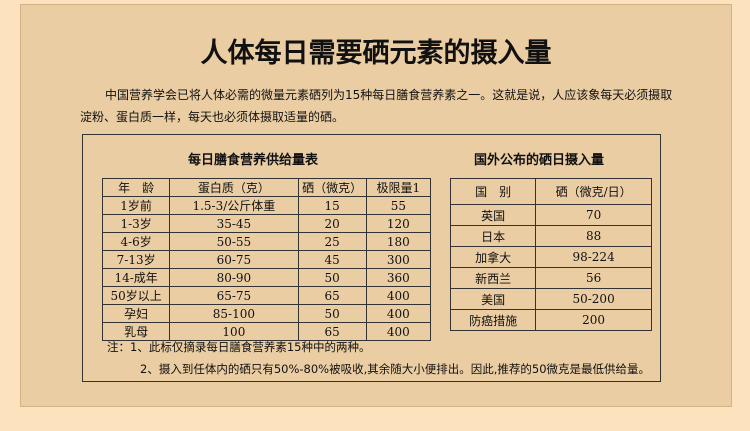 The width and height of the screenshot is (750, 431). I want to click on table-cell: 防癌措施, so click(493, 320).